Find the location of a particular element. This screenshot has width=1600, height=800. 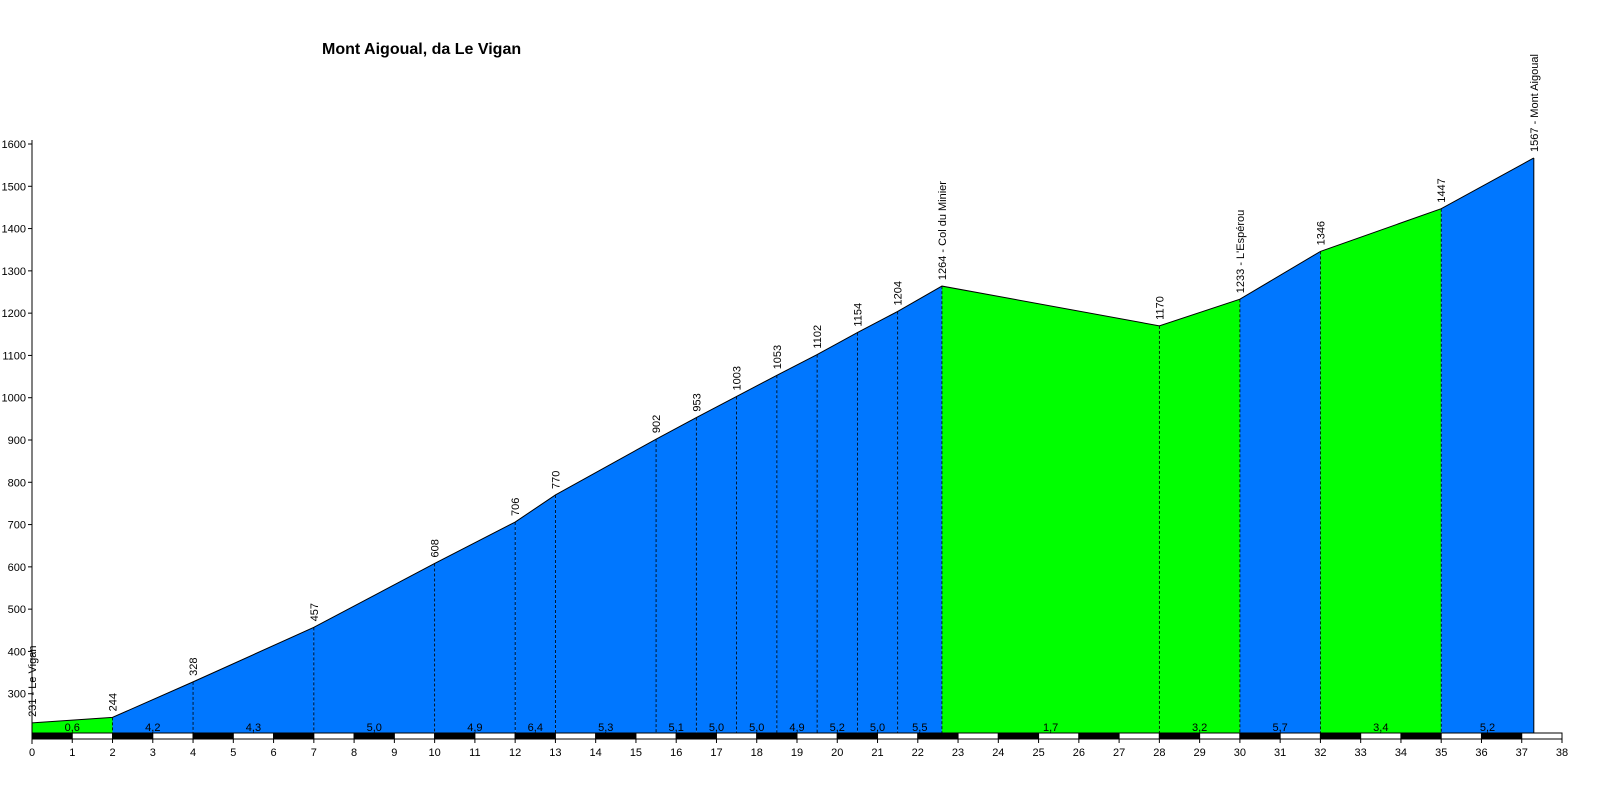

gradient-label: 0,6 is located at coordinates (72, 728).